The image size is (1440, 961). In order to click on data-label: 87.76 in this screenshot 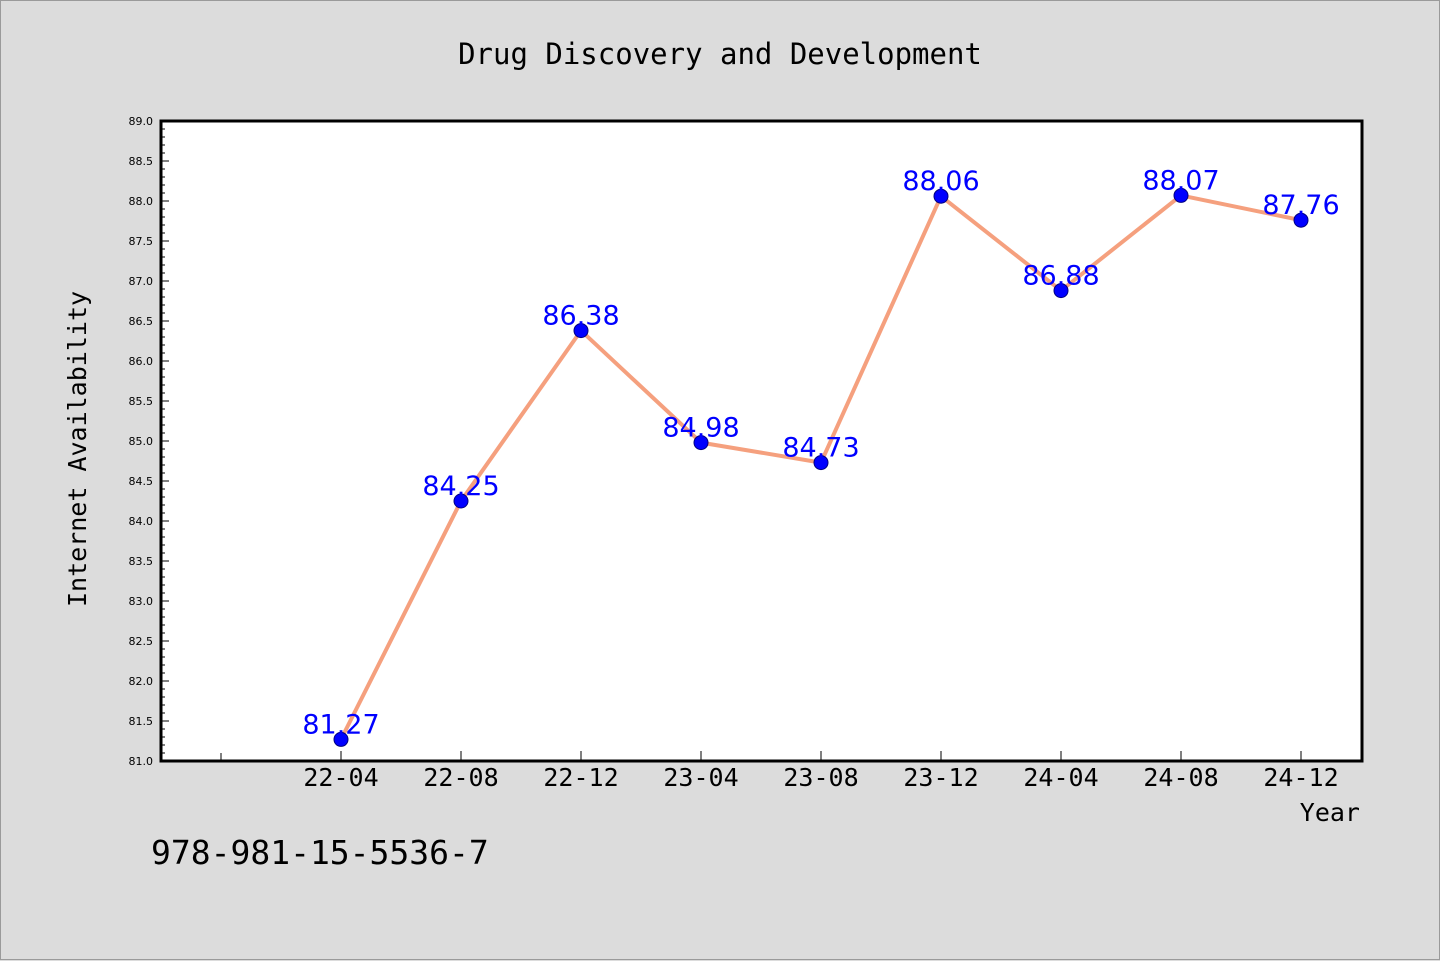, I will do `click(1300, 205)`.